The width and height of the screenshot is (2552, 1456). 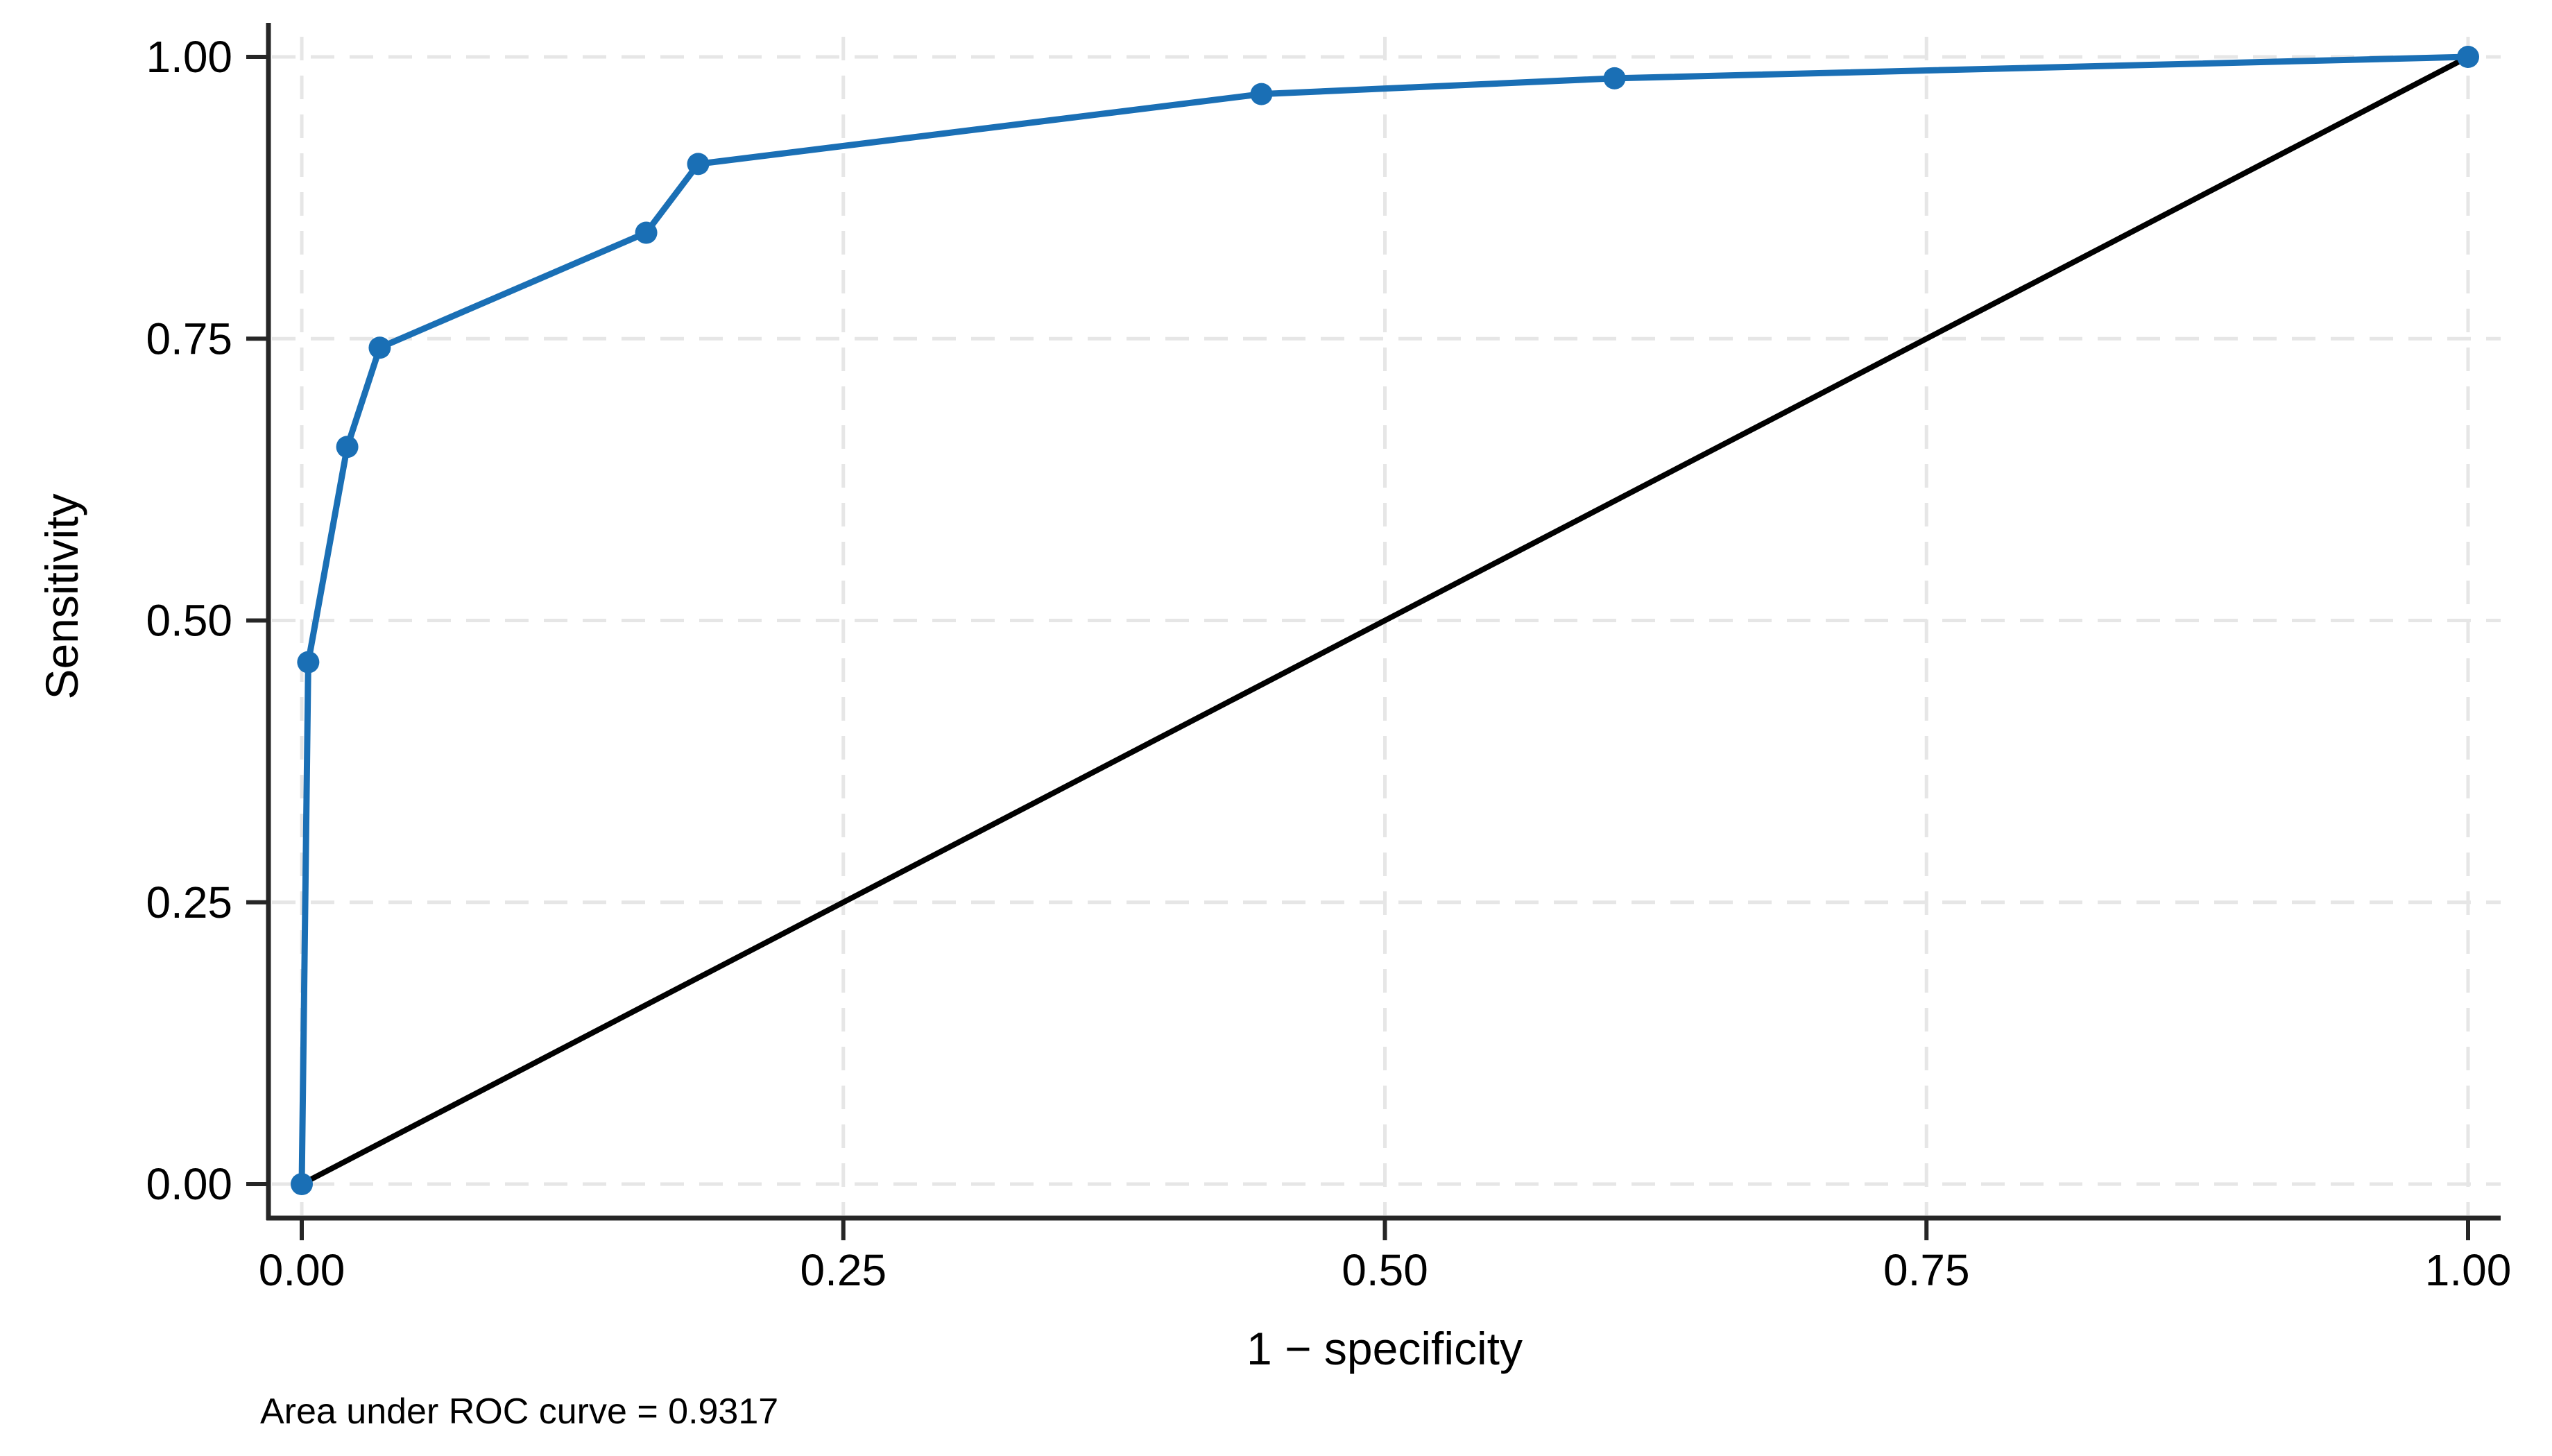 What do you see at coordinates (2468, 1270) in the screenshot?
I see `x-tick-label: 1.00` at bounding box center [2468, 1270].